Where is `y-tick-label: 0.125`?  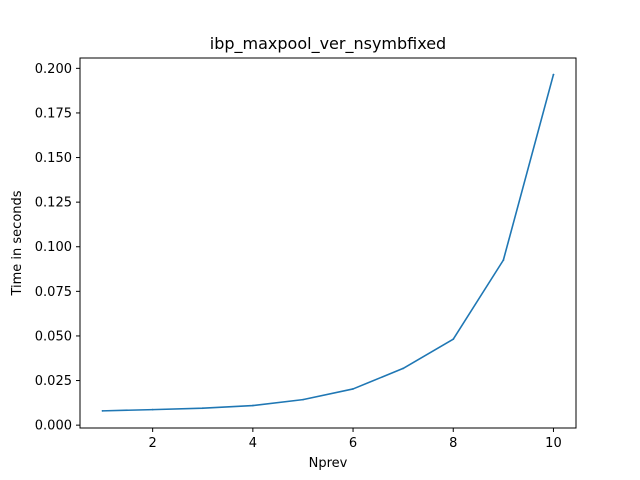 y-tick-label: 0.125 is located at coordinates (53, 203).